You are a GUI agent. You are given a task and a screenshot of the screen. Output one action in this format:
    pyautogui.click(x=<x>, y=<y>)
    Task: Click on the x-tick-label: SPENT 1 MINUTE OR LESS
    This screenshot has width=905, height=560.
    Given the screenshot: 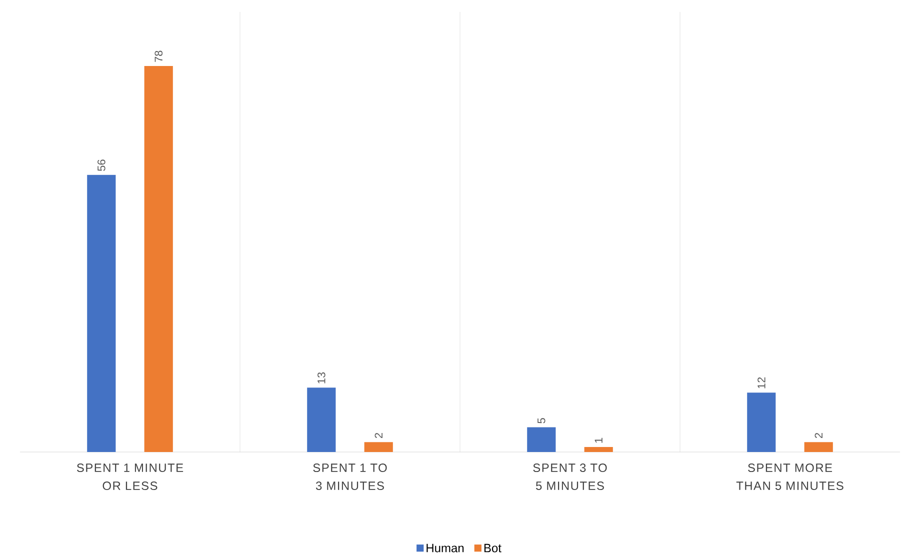 What is the action you would take?
    pyautogui.click(x=130, y=477)
    